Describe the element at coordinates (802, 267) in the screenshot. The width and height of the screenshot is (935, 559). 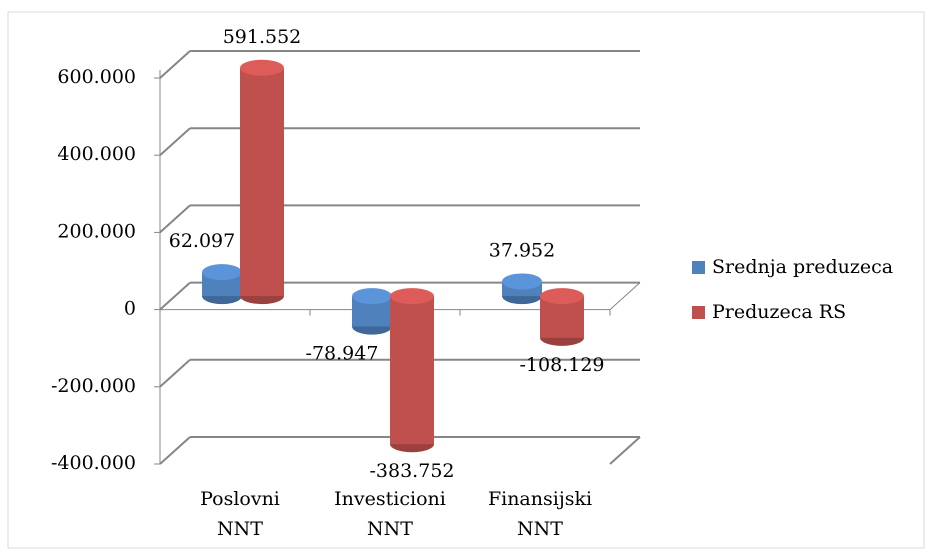
I see `legend-label: Srednja preduzeca` at that location.